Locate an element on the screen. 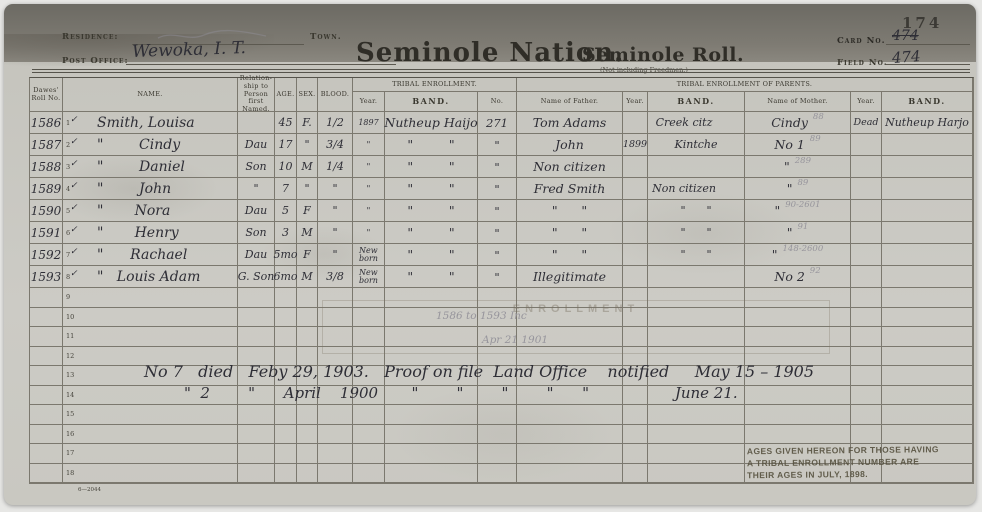  sex-value: F is located at coordinates (307, 210).